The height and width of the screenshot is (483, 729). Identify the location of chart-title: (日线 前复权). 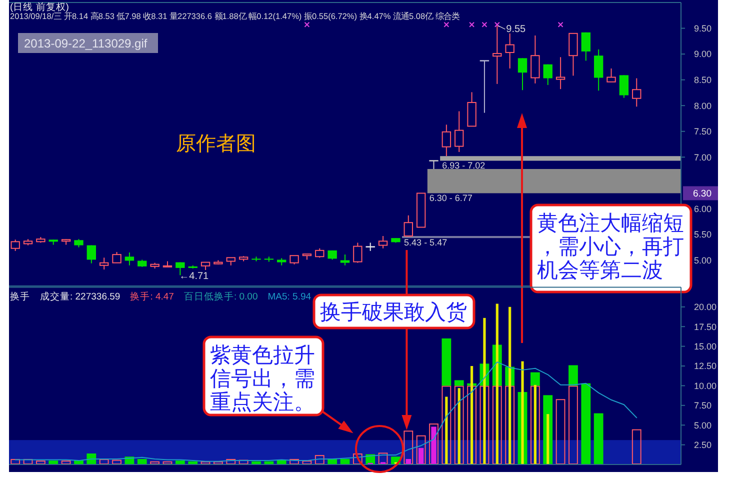
(39, 7).